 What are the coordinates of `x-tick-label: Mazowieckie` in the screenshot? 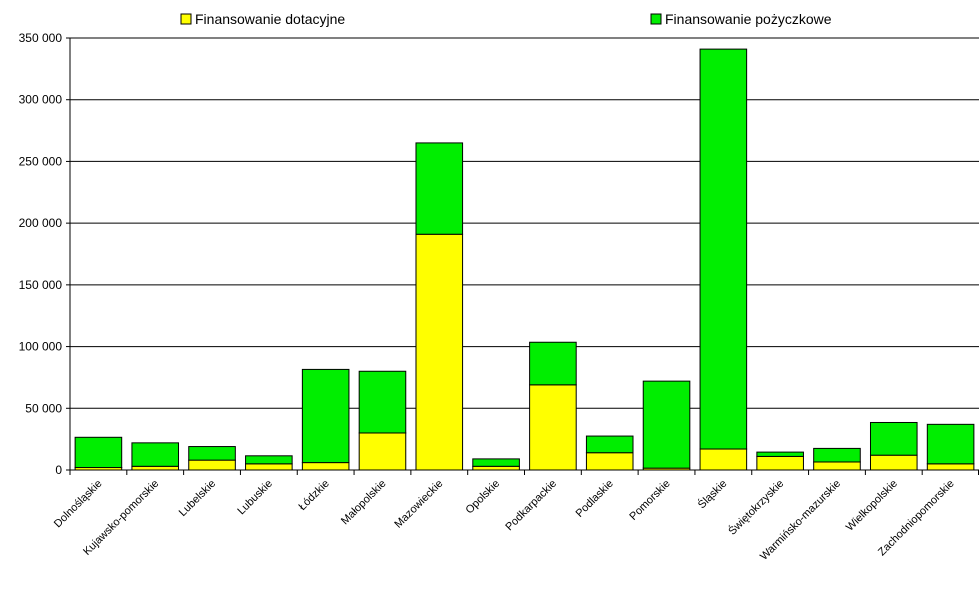 It's located at (418, 504).